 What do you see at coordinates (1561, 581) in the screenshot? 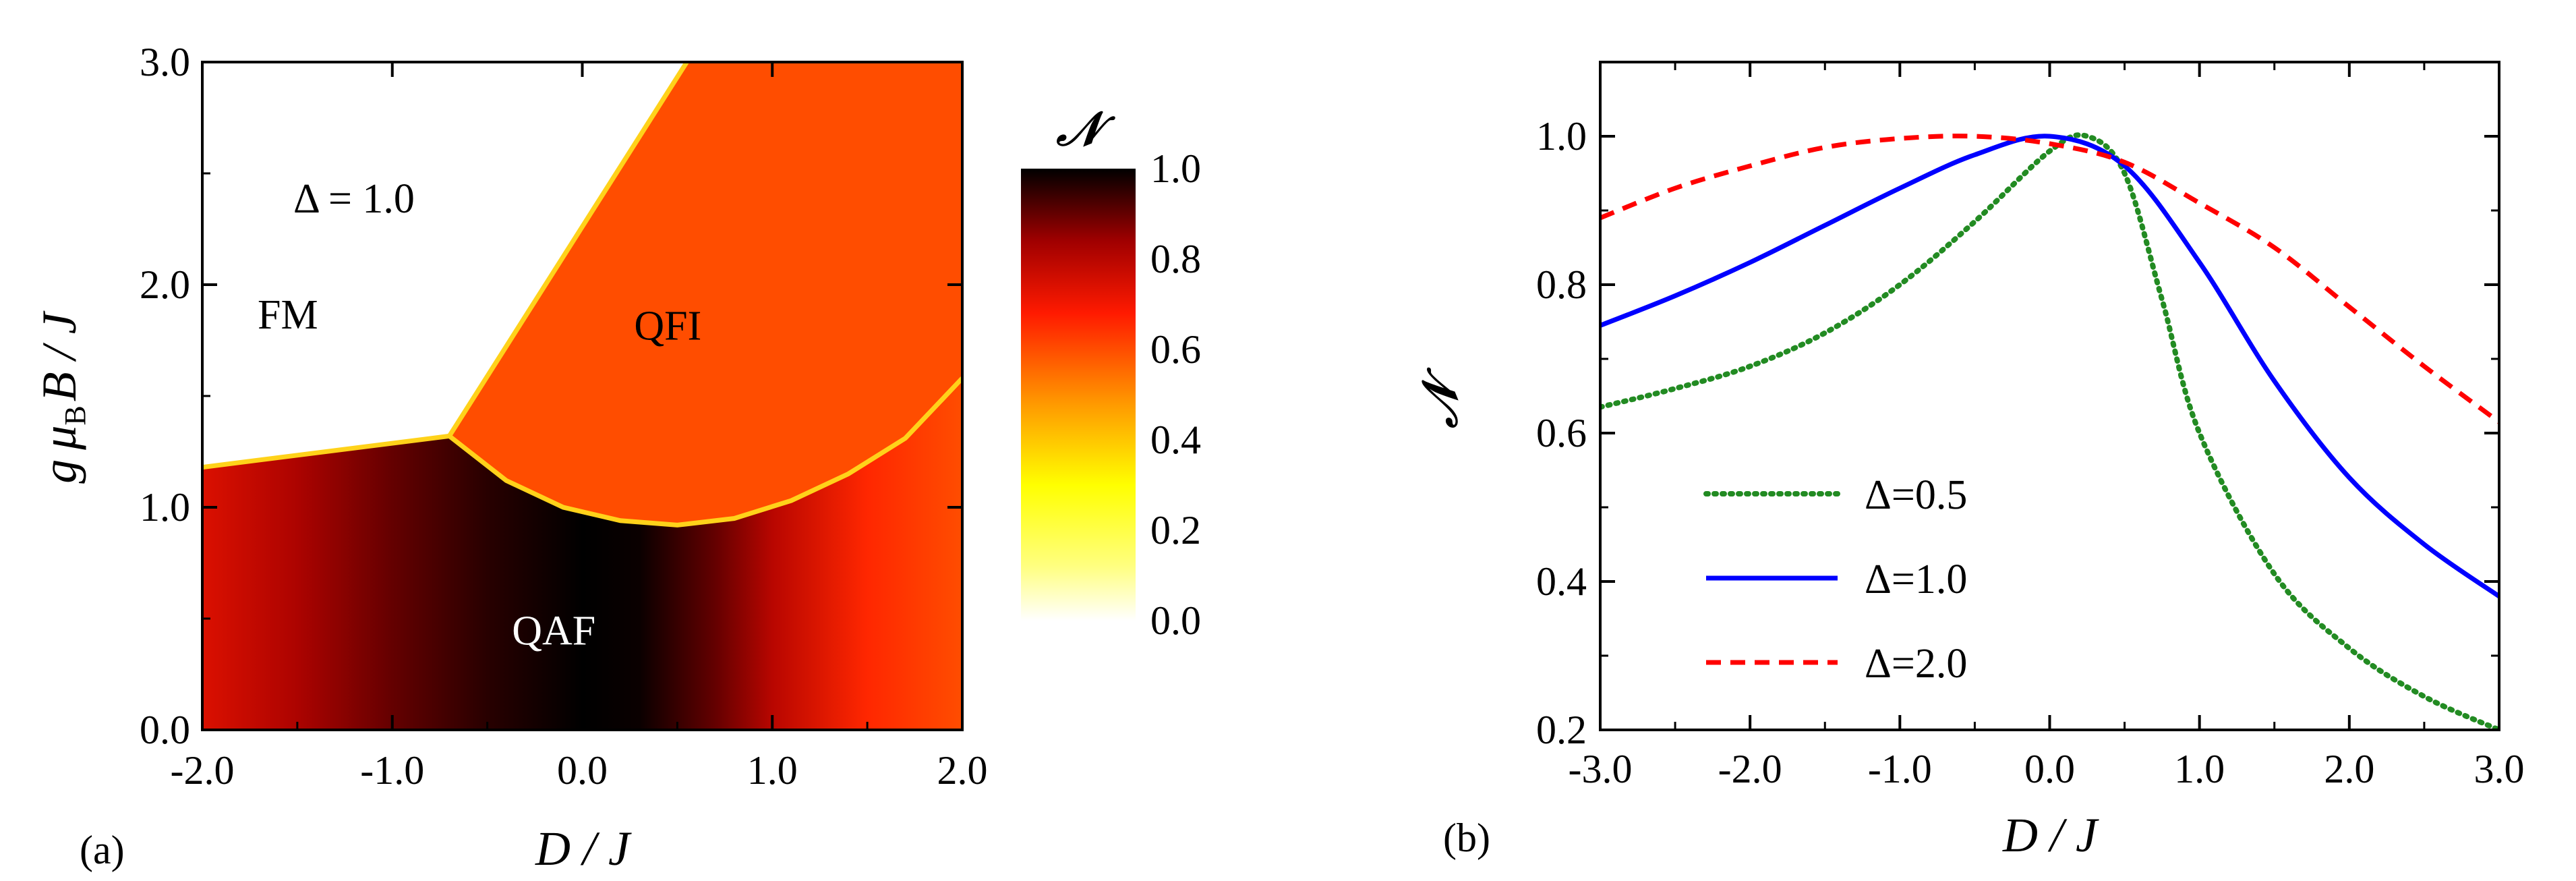
I see `y-tick-label-b: 0.4` at bounding box center [1561, 581].